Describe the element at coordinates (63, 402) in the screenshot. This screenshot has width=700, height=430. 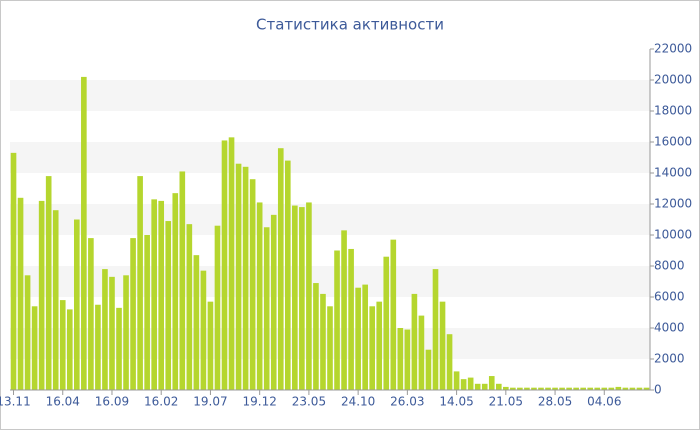
I see `x-tick-label: 16.04` at that location.